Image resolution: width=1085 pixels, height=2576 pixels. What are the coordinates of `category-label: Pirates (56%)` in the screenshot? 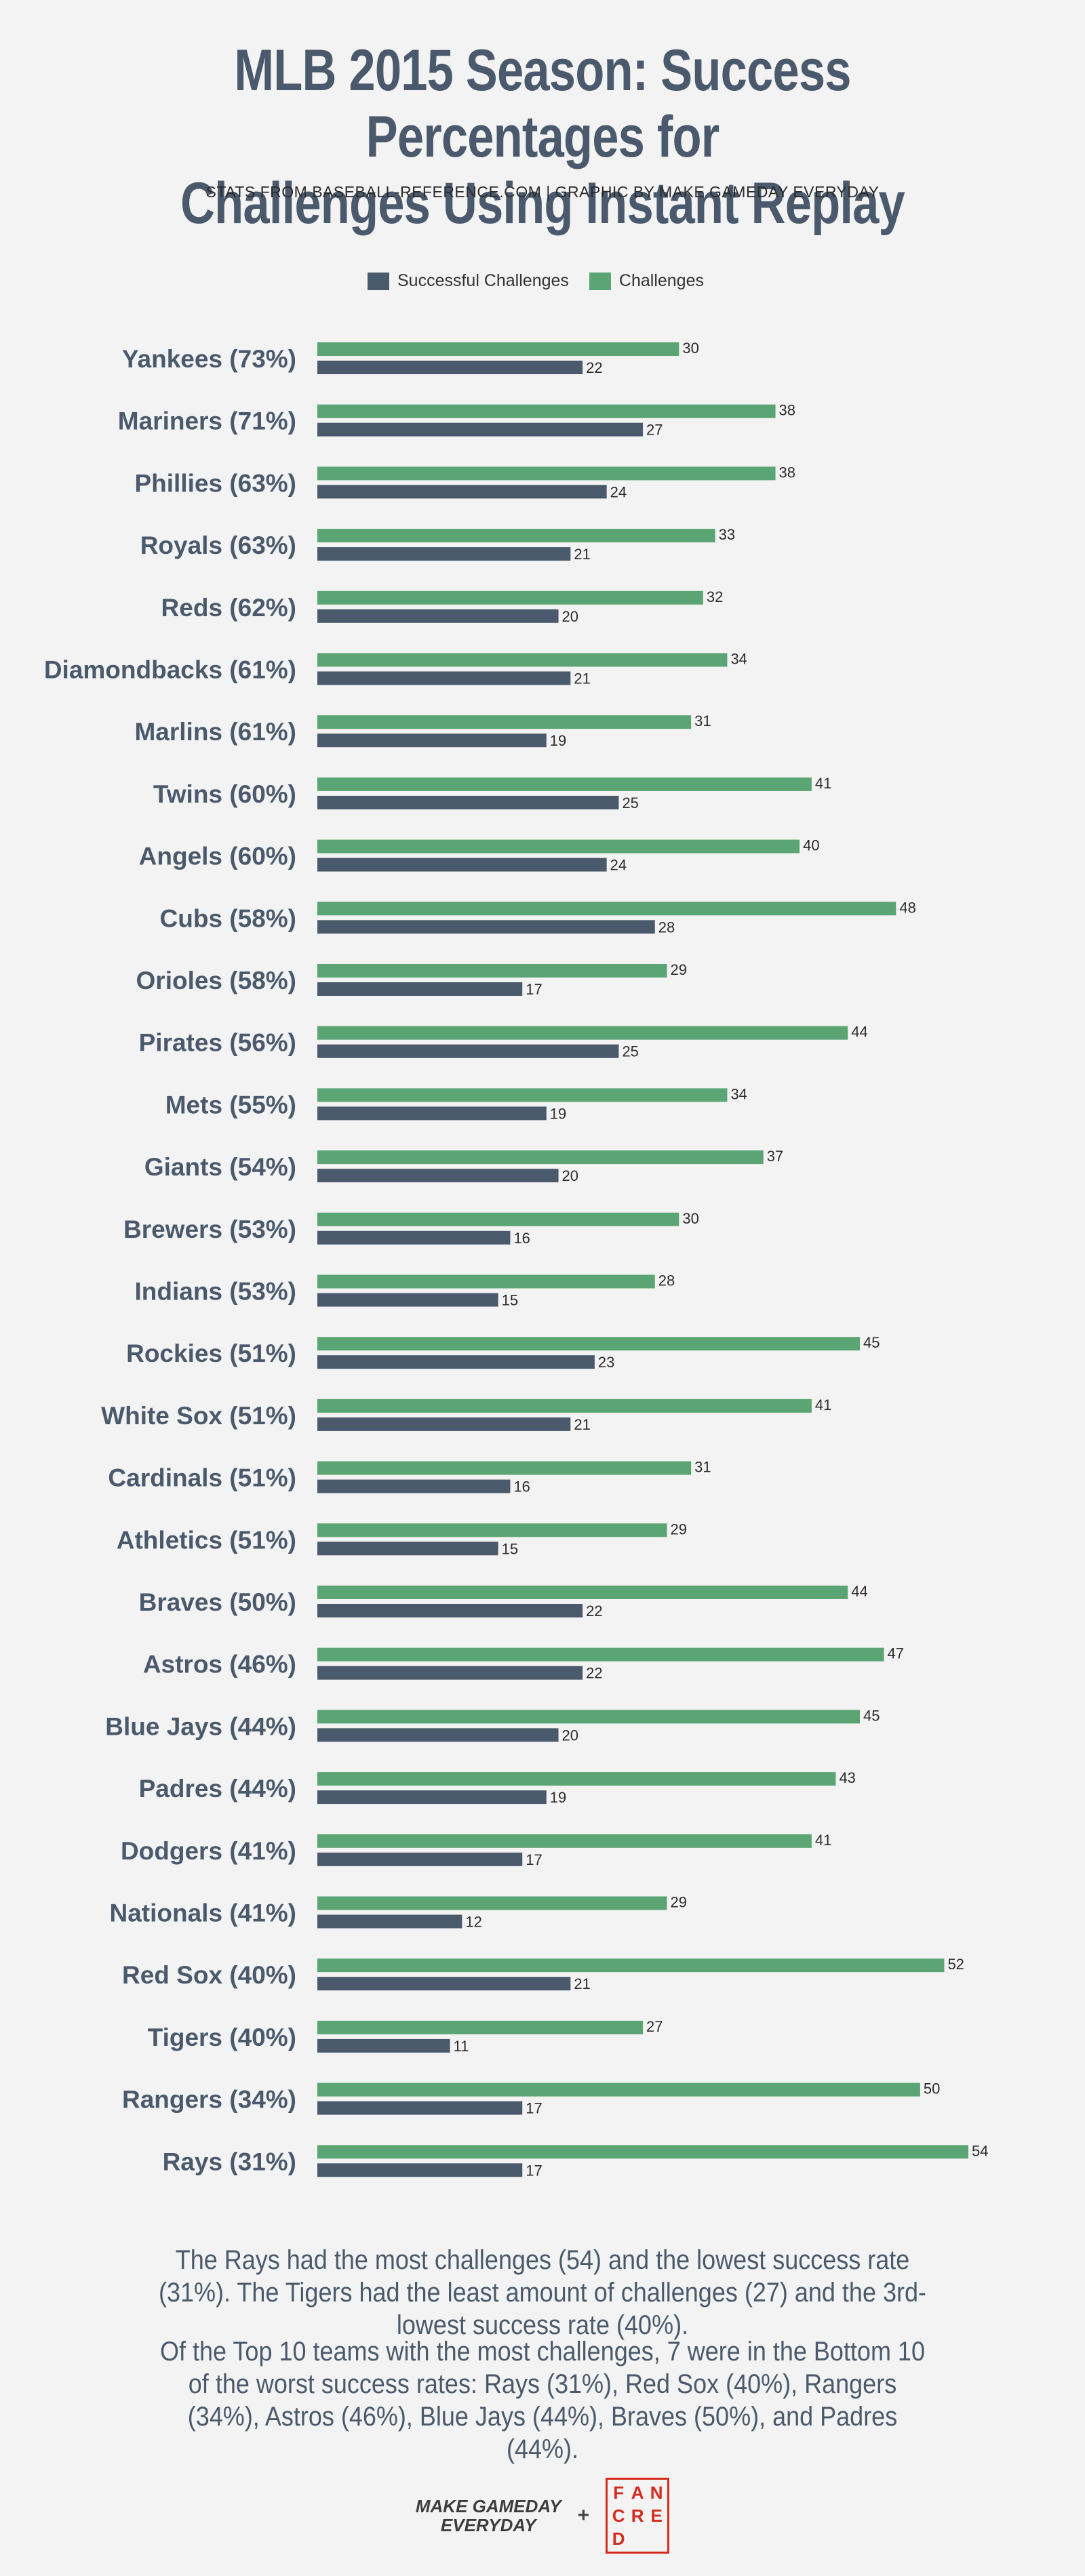 It's located at (218, 1043).